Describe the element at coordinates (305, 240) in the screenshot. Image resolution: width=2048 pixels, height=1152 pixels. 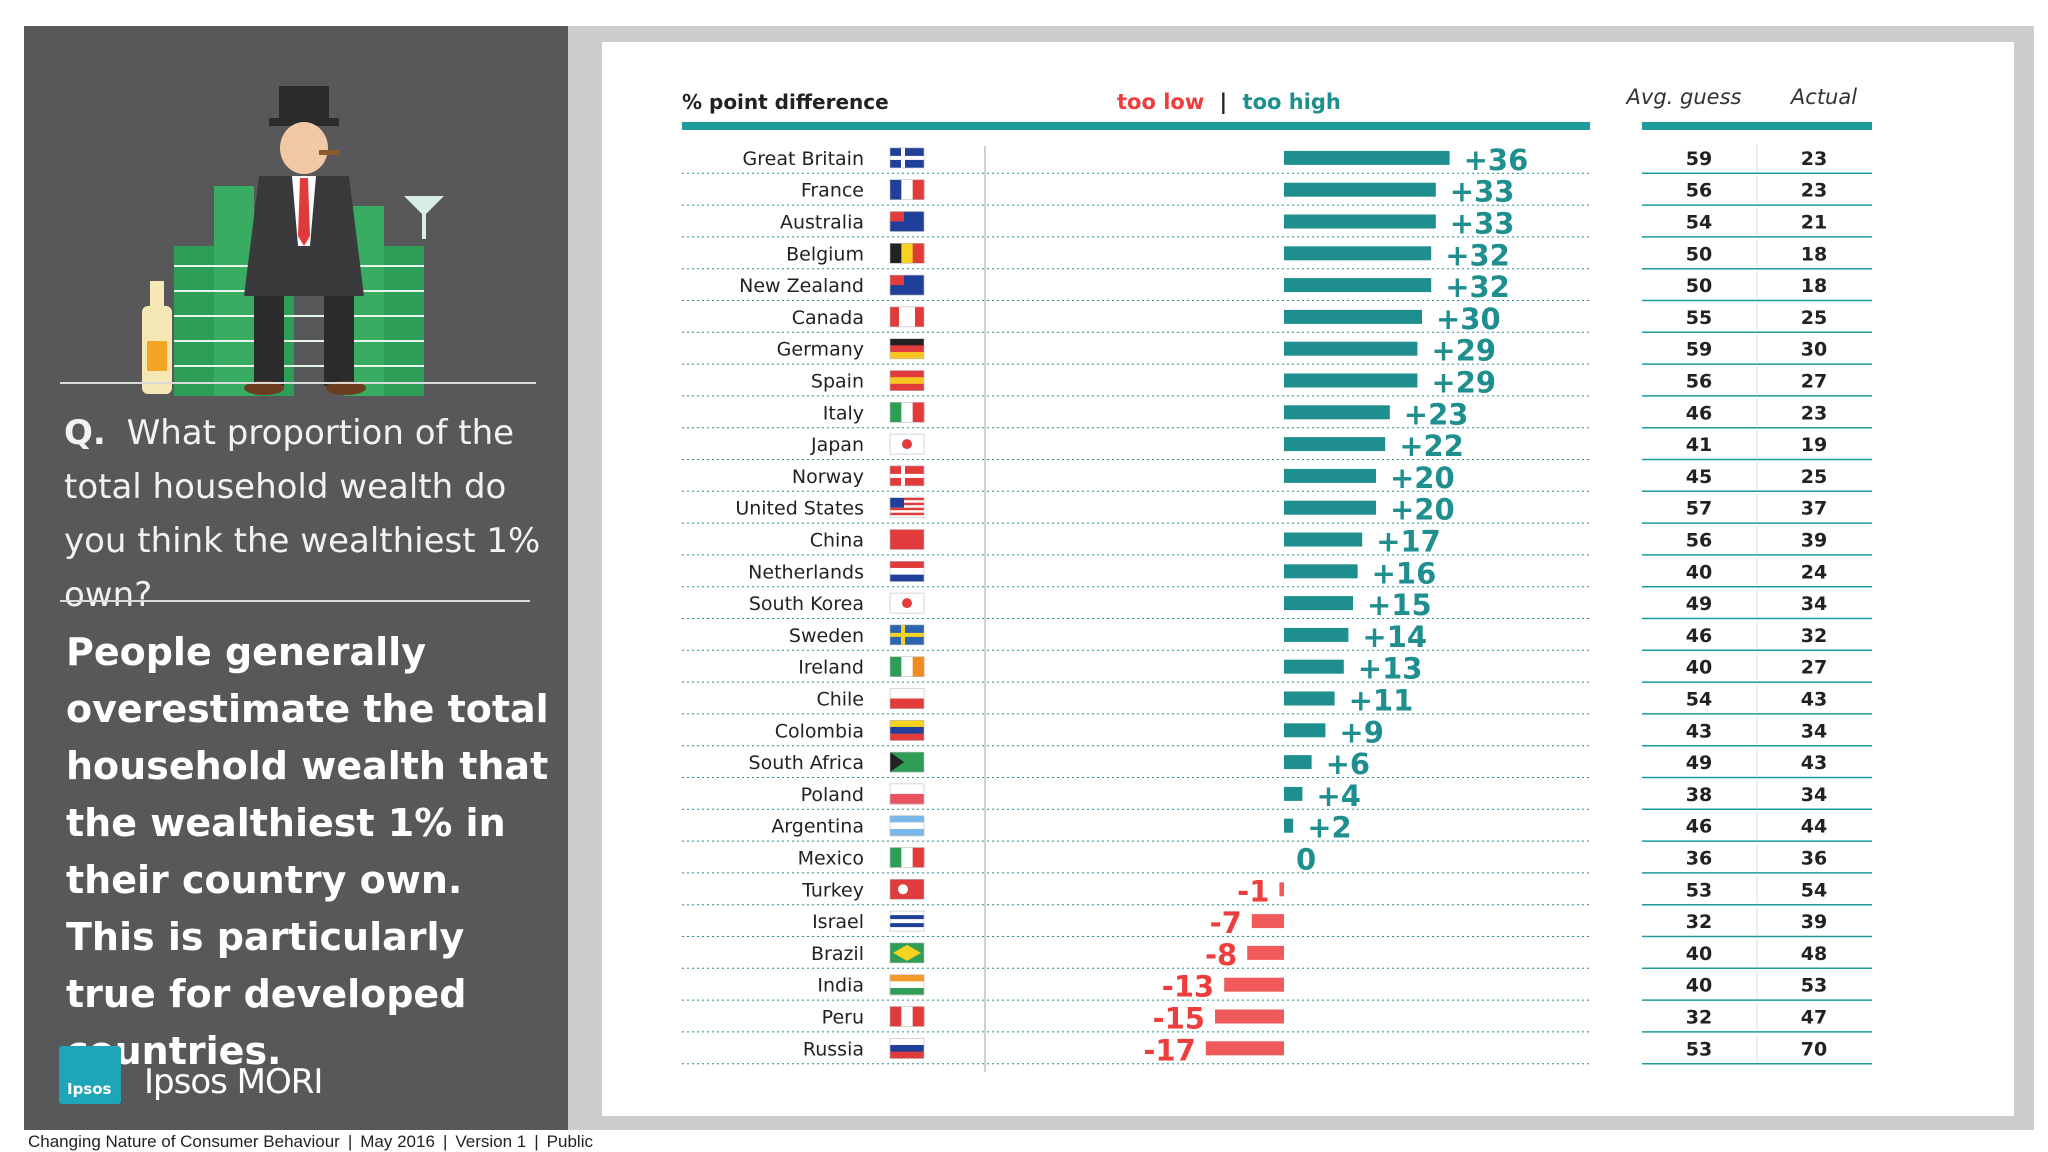
I see `businessman-icon` at that location.